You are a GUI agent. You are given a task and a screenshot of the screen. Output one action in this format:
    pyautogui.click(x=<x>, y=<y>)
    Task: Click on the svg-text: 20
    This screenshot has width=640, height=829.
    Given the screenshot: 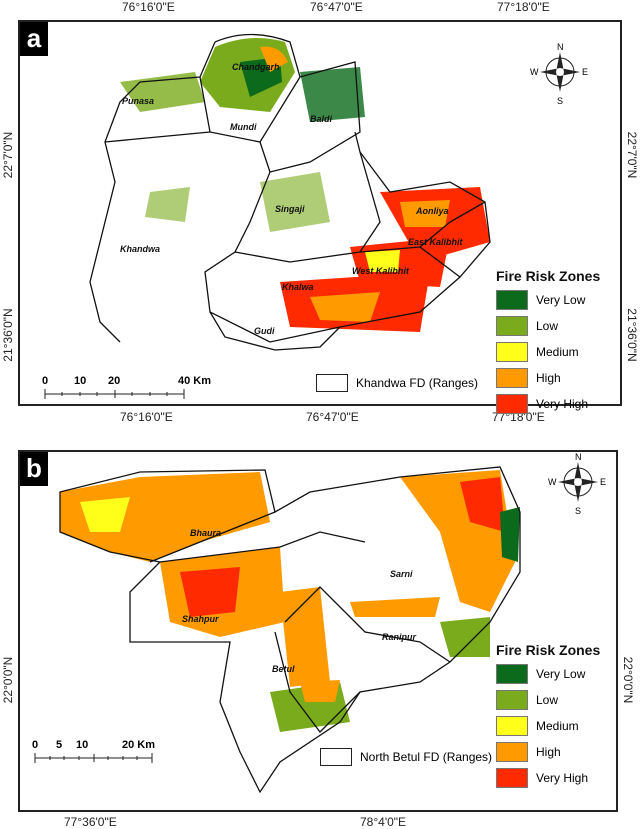 What is the action you would take?
    pyautogui.click(x=114, y=381)
    